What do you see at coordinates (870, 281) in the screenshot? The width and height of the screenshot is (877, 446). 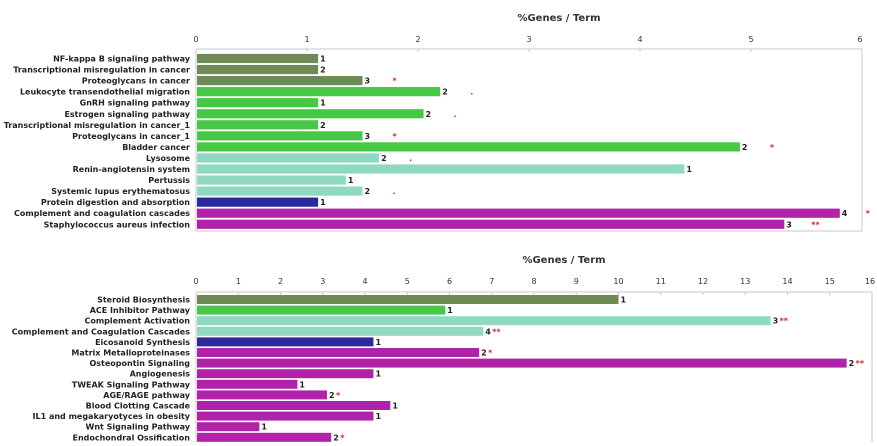 I see `chart2-tick-label: 16` at bounding box center [870, 281].